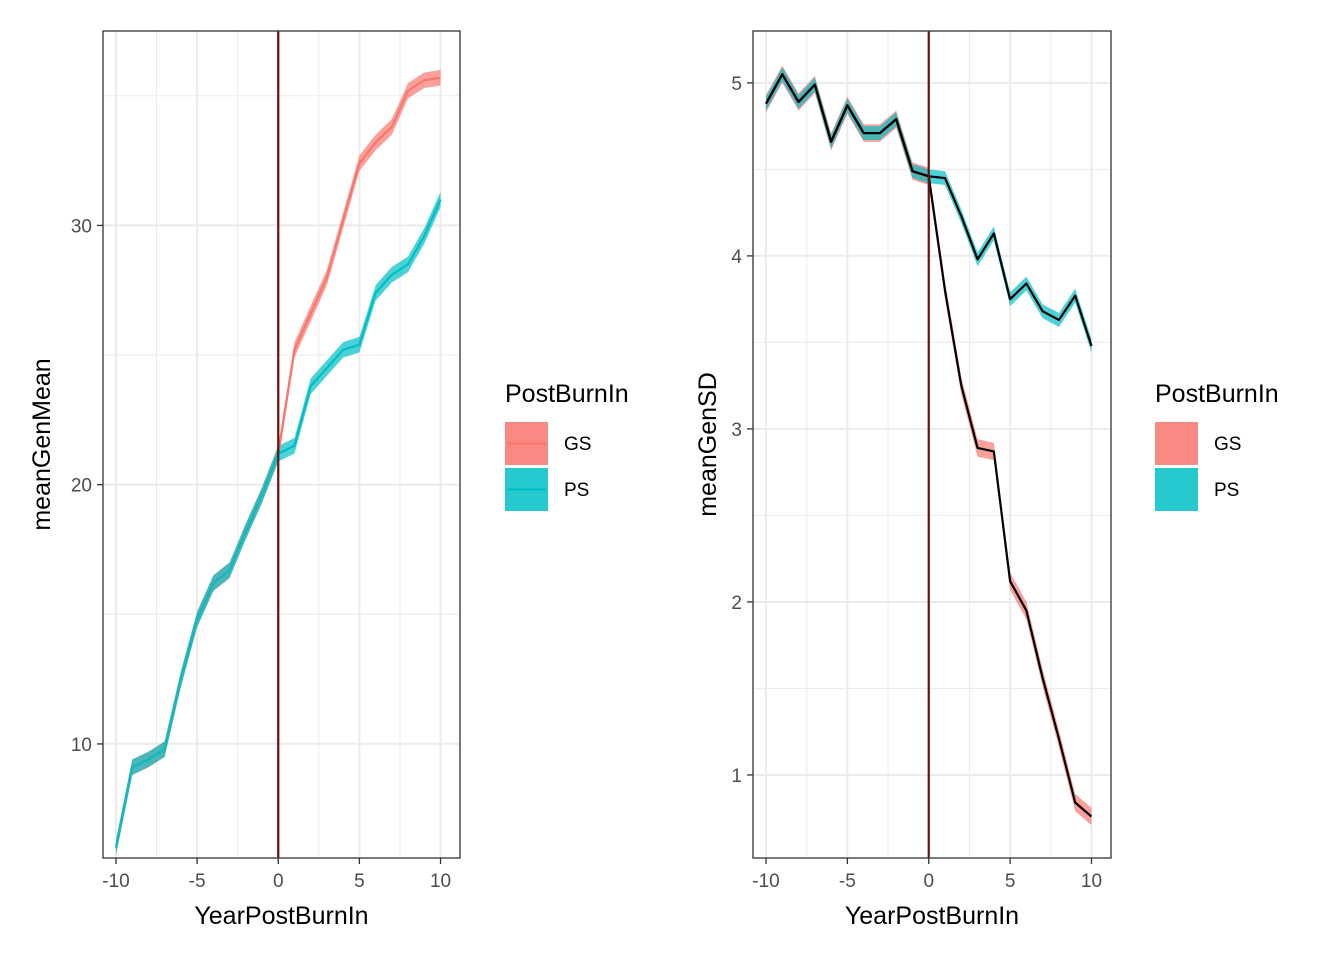 This screenshot has height=960, width=1344. Describe the element at coordinates (81, 486) in the screenshot. I see `y-tick-label: 20` at that location.